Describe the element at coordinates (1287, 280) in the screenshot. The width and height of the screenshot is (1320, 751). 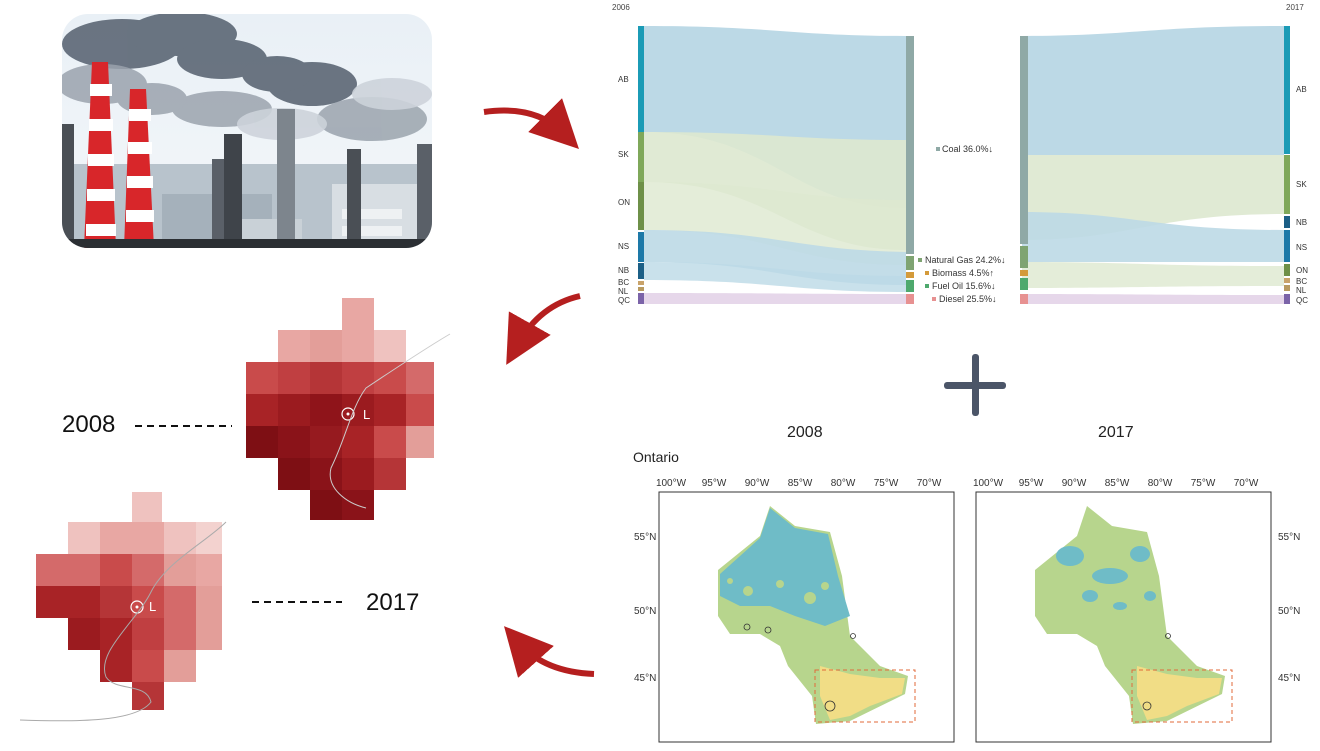
I see `sankey-node-bc-right` at that location.